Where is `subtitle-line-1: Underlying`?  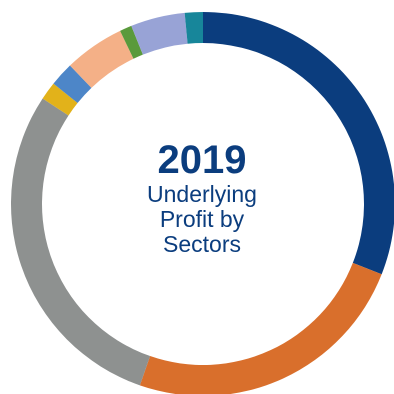
subtitle-line-1: Underlying is located at coordinates (202, 194).